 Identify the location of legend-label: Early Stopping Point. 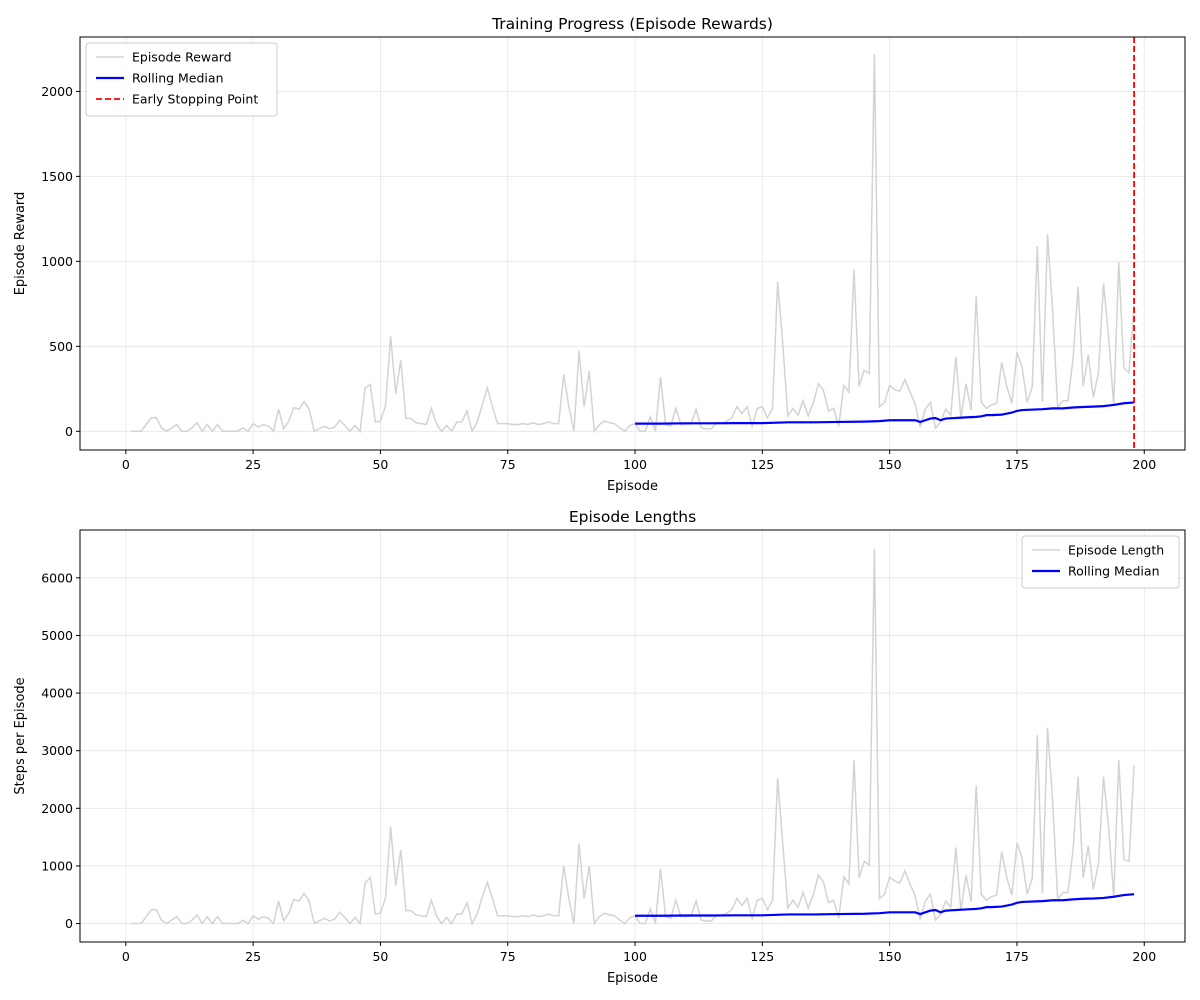
(195, 99).